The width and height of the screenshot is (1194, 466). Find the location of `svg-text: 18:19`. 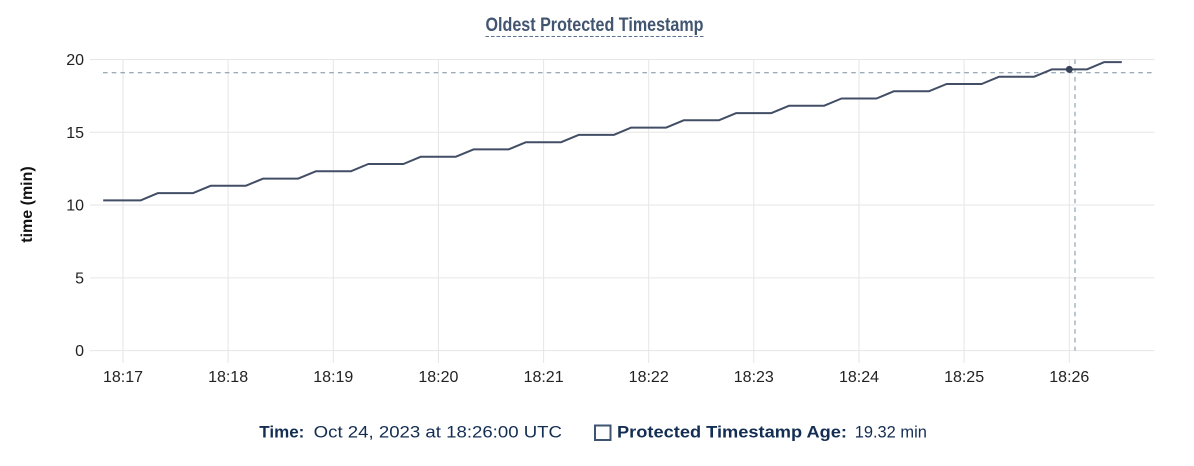

svg-text: 18:19 is located at coordinates (333, 377).